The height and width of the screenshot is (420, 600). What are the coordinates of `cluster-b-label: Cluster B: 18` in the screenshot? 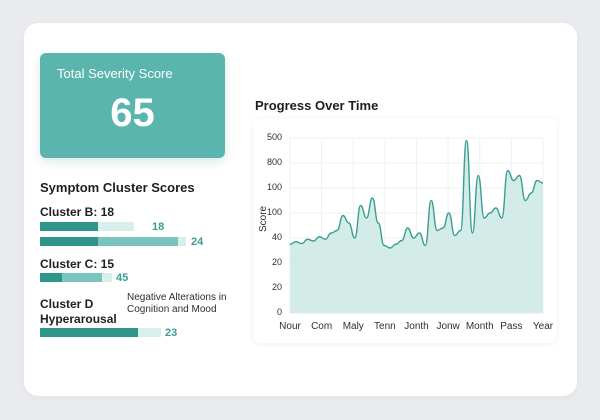 It's located at (77, 212).